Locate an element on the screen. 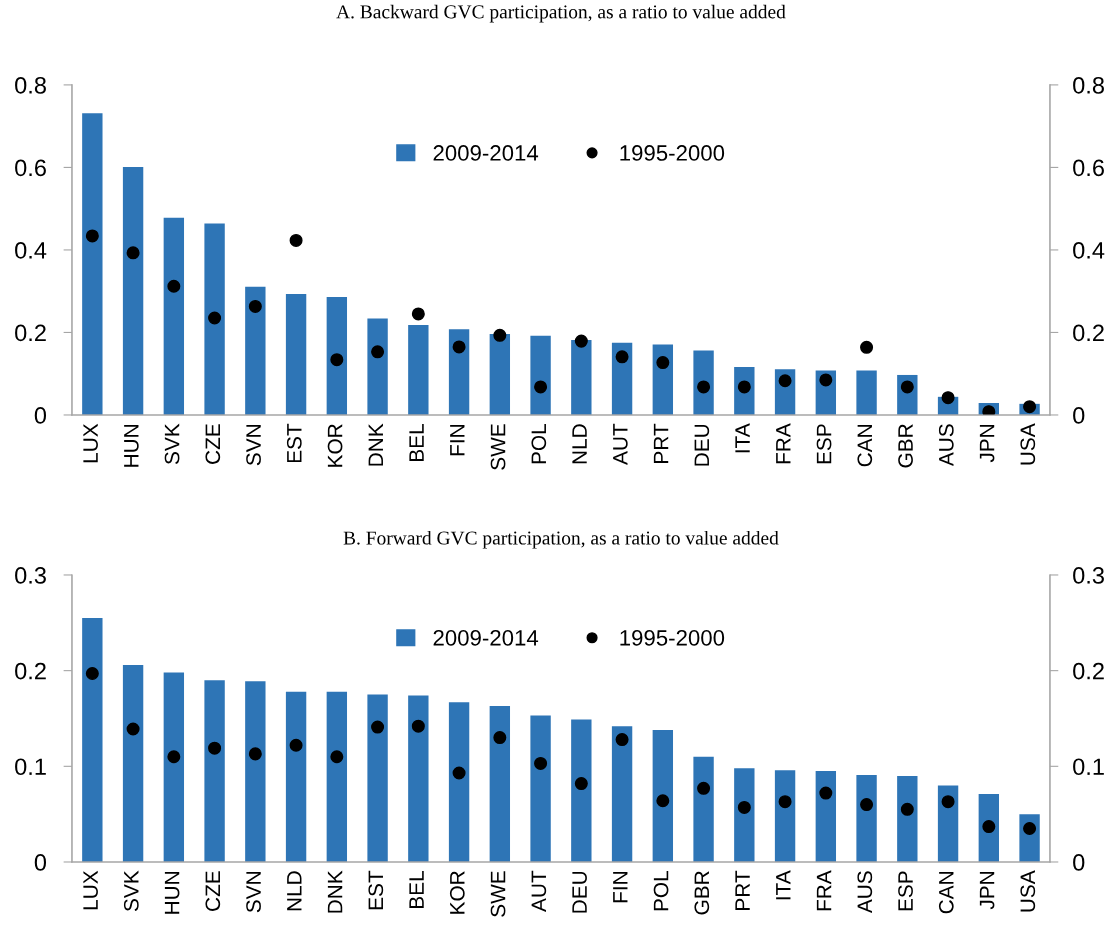 The height and width of the screenshot is (934, 1114). x-tick-label: DEU is located at coordinates (579, 892).